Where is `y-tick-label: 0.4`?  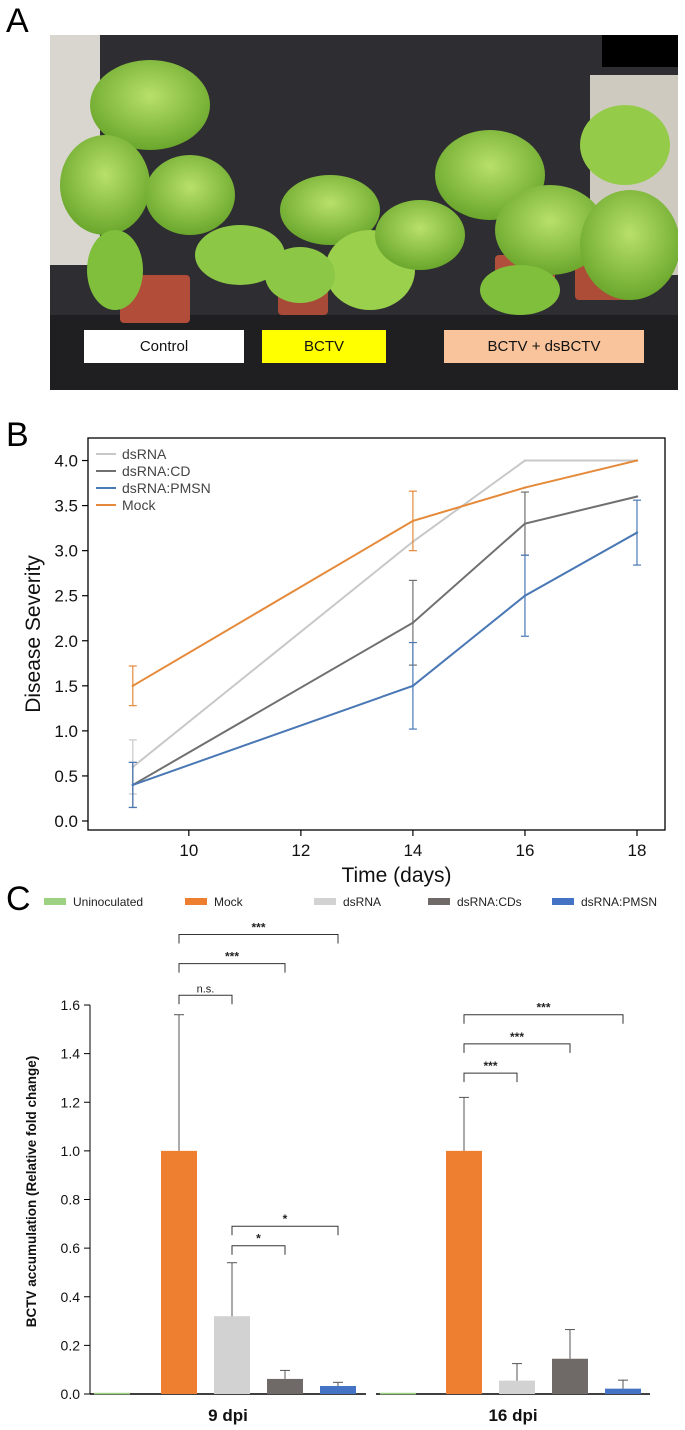
y-tick-label: 0.4 is located at coordinates (71, 1297).